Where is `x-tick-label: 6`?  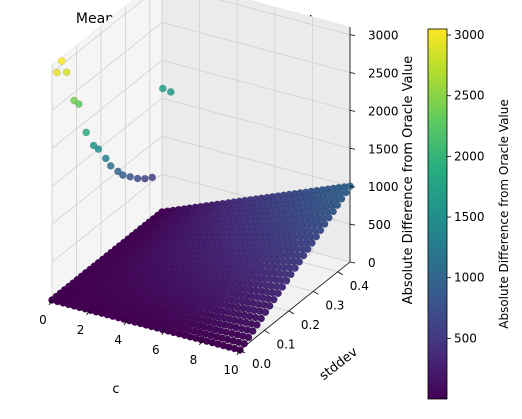
x-tick-label: 6 is located at coordinates (156, 350).